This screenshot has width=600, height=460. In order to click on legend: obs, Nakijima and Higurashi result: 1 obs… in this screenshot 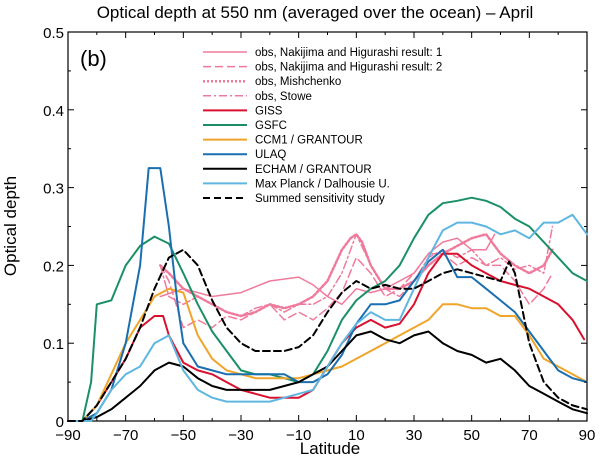, I will do `click(322, 126)`.